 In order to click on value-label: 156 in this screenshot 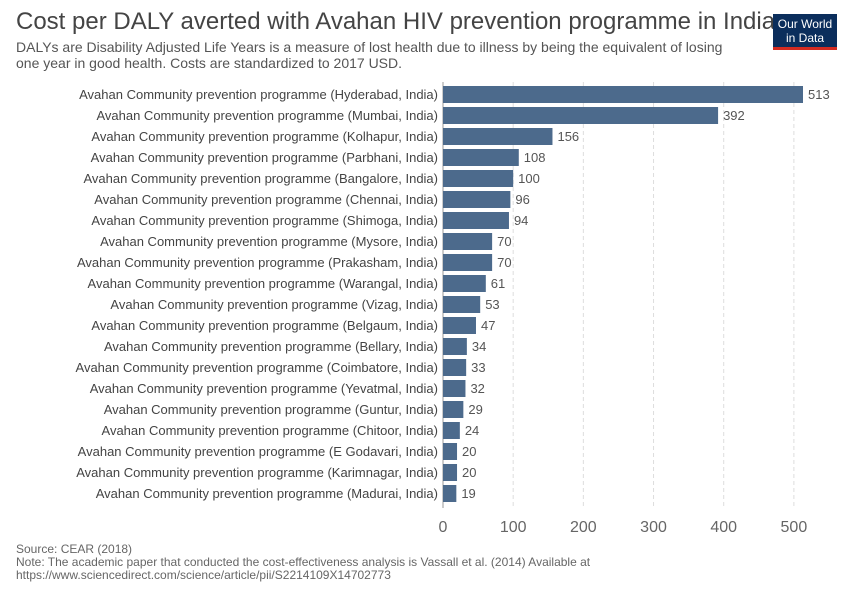, I will do `click(568, 136)`.